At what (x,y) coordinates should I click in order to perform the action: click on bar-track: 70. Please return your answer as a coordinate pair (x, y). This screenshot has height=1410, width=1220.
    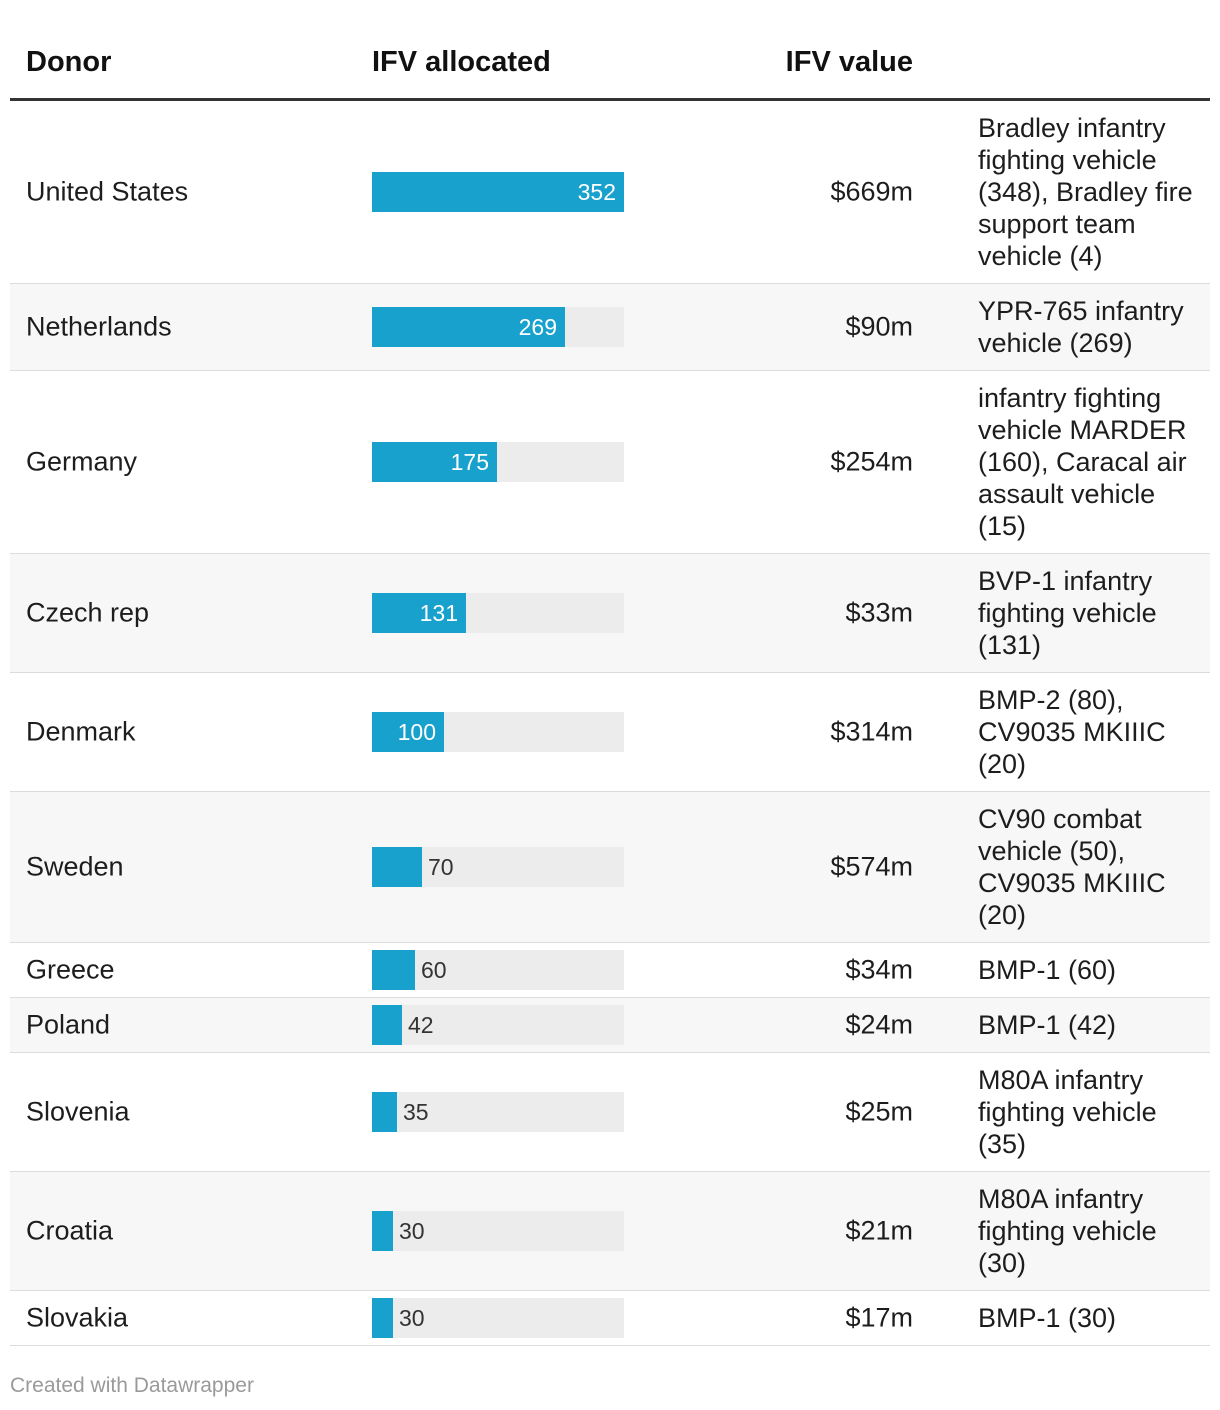
    Looking at the image, I should click on (498, 867).